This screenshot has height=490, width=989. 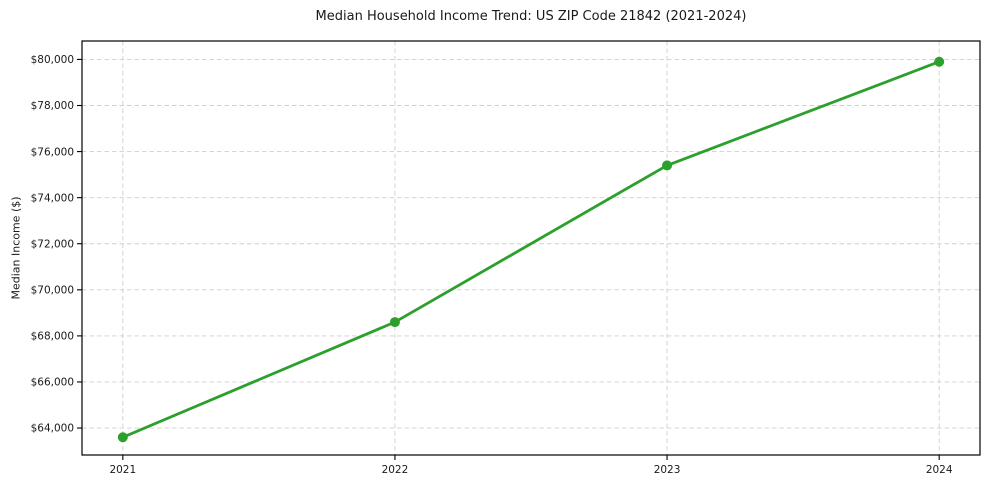 What do you see at coordinates (52, 152) in the screenshot?
I see `y-tick-label: $76,000` at bounding box center [52, 152].